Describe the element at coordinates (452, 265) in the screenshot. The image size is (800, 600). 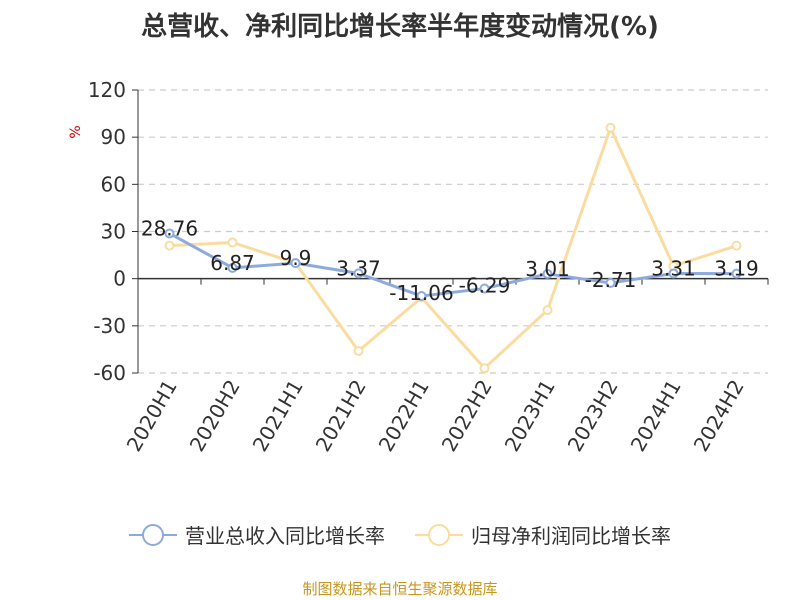
I see `series-line-revenue` at that location.